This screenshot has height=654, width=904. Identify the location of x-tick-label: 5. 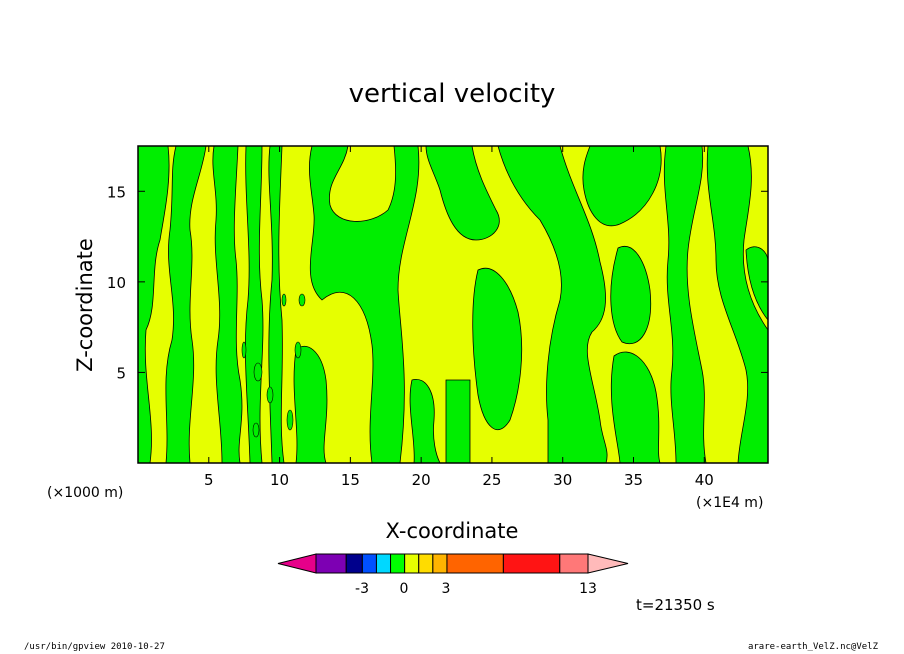
(209, 480).